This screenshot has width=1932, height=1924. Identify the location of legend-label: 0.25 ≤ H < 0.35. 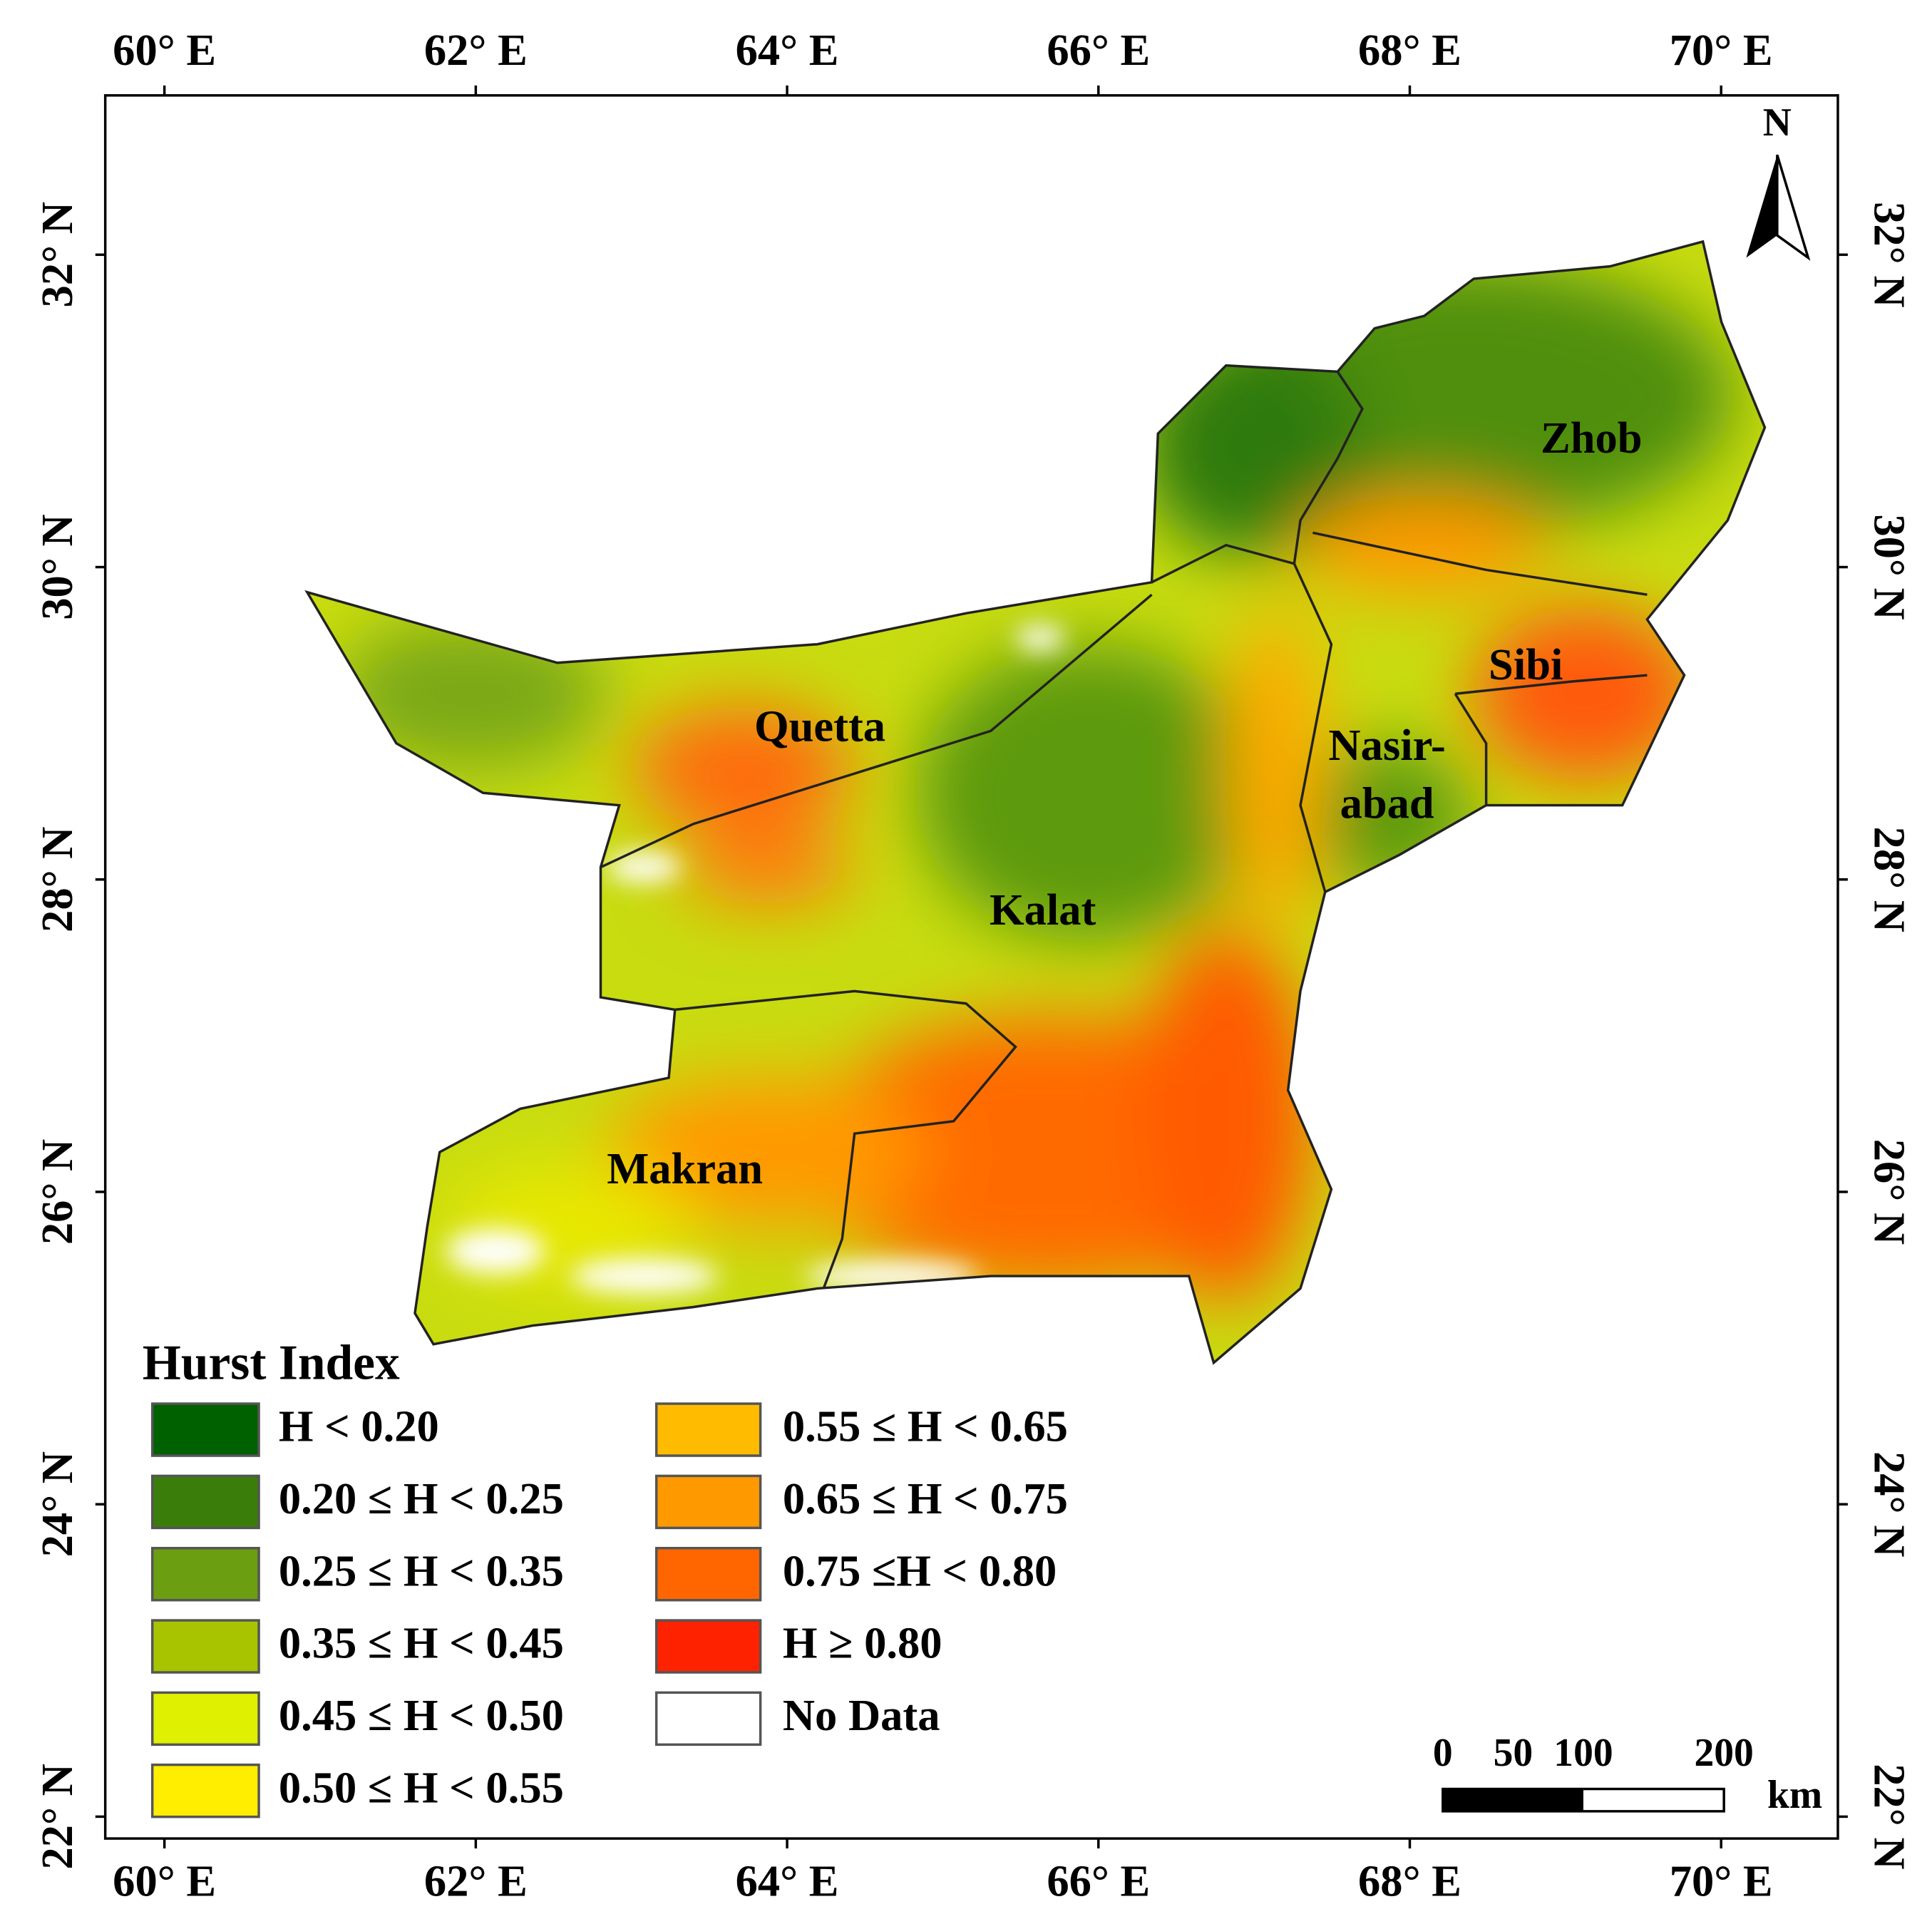
(421, 1570).